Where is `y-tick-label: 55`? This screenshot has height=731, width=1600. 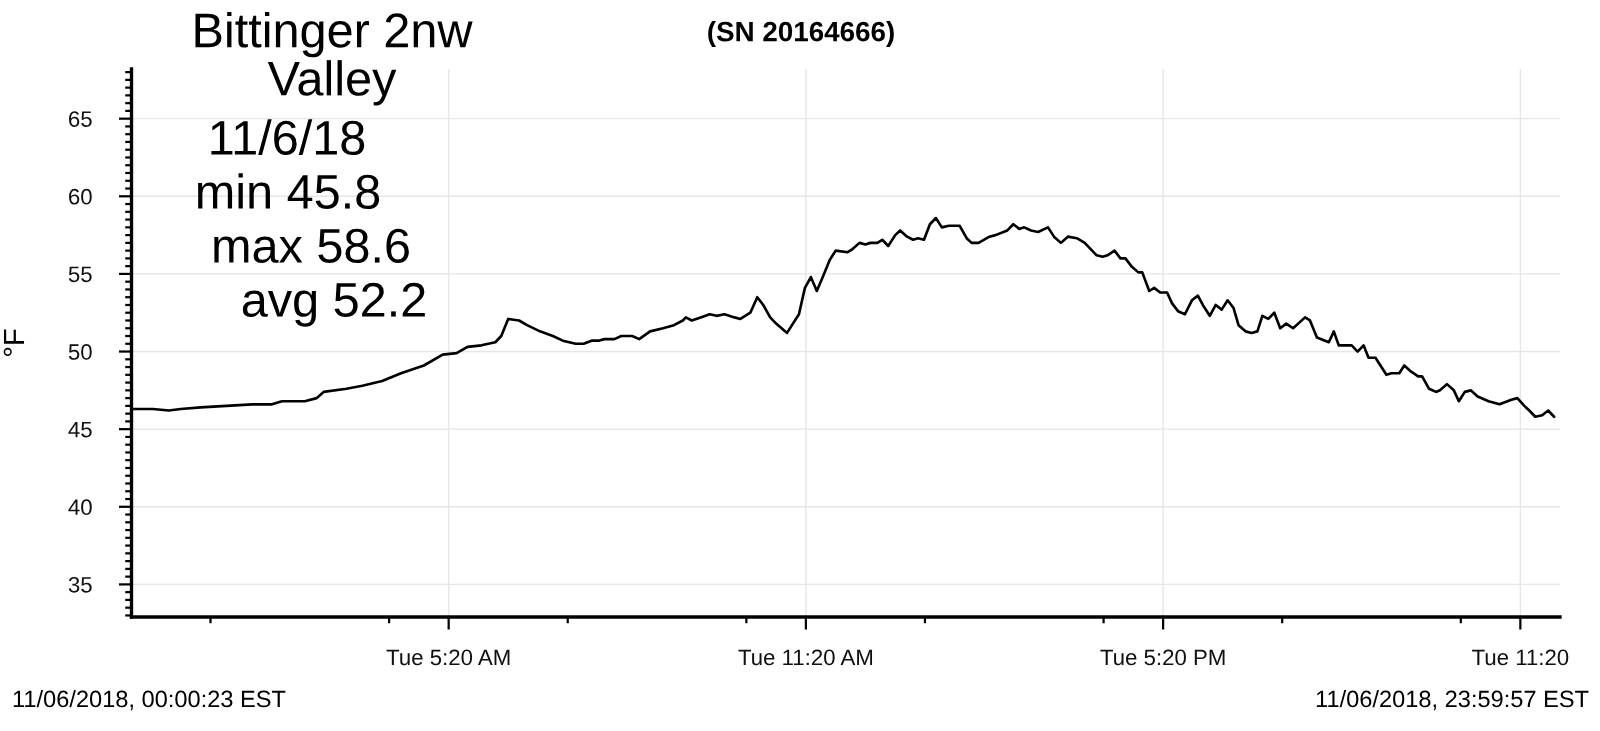
y-tick-label: 55 is located at coordinates (80, 274).